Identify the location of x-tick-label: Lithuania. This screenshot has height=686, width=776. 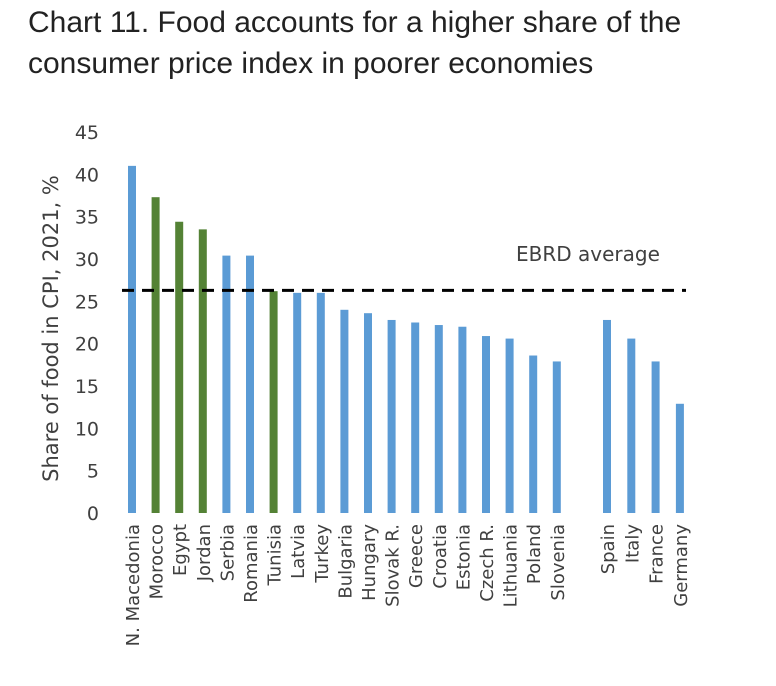
(511, 565).